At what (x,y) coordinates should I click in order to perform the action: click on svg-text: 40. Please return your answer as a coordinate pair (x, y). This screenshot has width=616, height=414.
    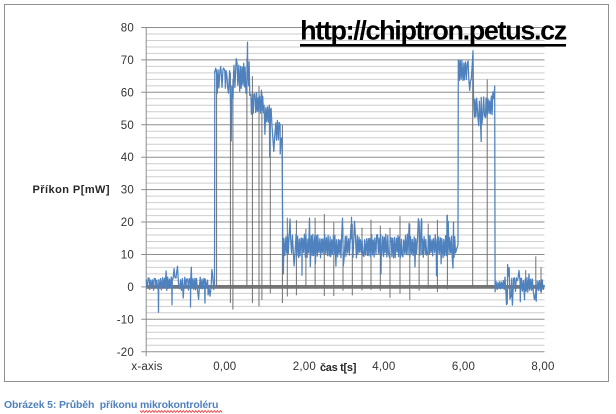
    Looking at the image, I should click on (127, 158).